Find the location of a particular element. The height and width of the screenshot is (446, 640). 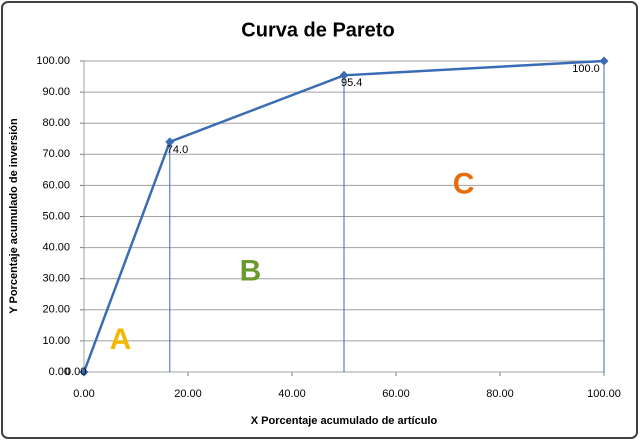

x-tick-label: 80.00 is located at coordinates (500, 394).